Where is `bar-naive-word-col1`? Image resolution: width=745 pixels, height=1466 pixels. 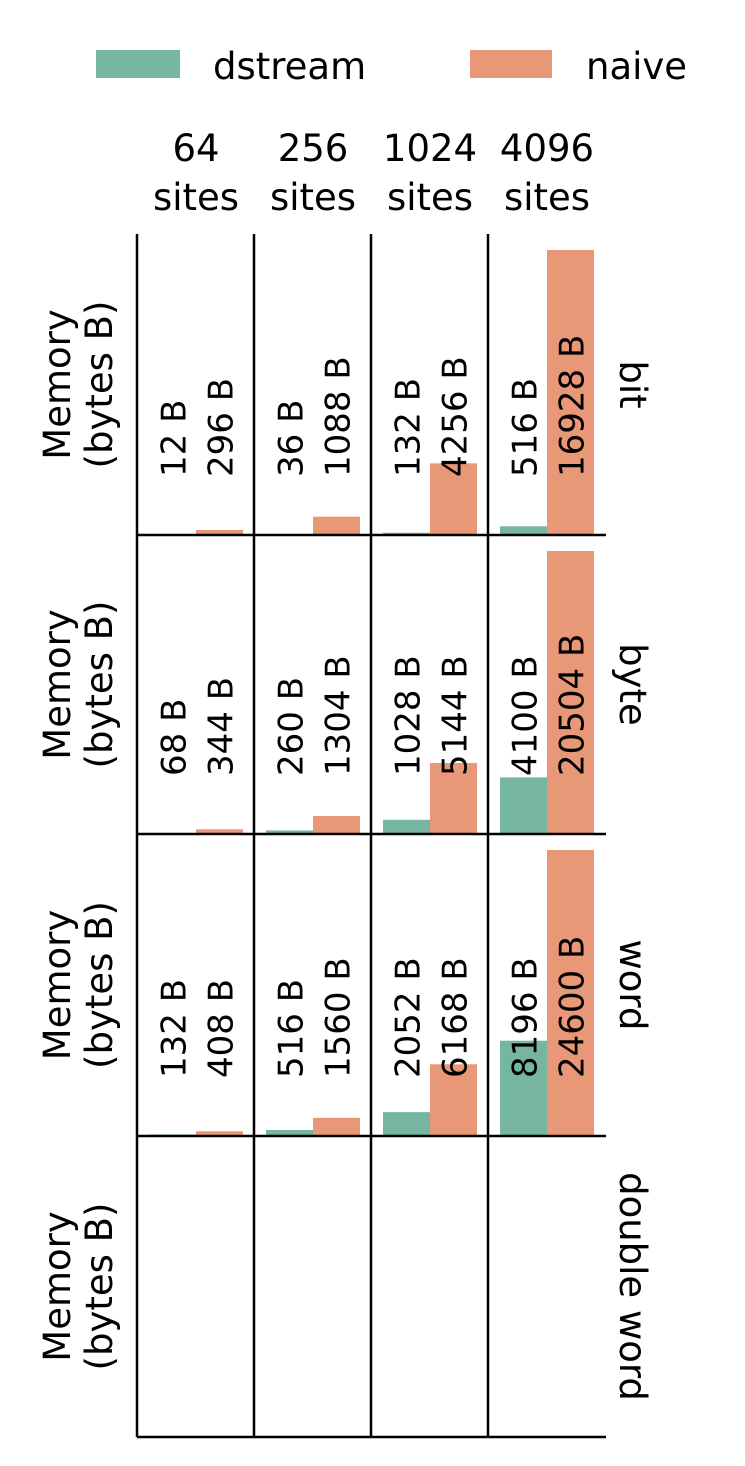 bar-naive-word-col1 is located at coordinates (336, 1126).